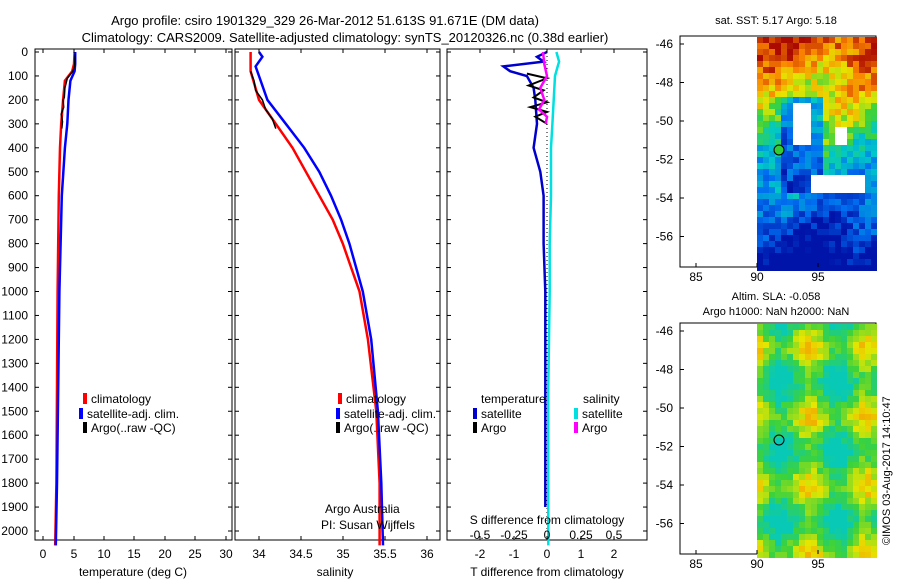 The width and height of the screenshot is (900, 580). Describe the element at coordinates (133, 572) in the screenshot. I see `temperature-x-label: temperature (deg C)` at that location.